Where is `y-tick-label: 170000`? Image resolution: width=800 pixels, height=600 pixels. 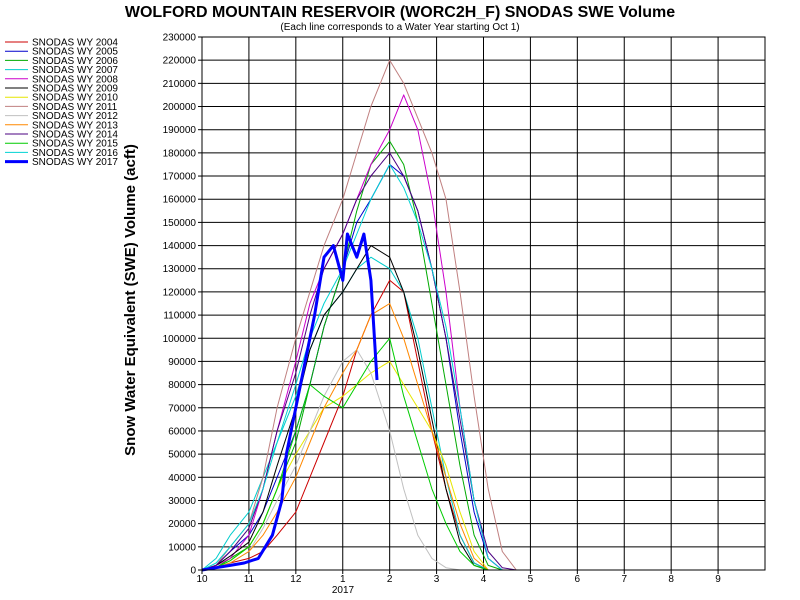
y-tick-label: 170000 is located at coordinates (180, 177).